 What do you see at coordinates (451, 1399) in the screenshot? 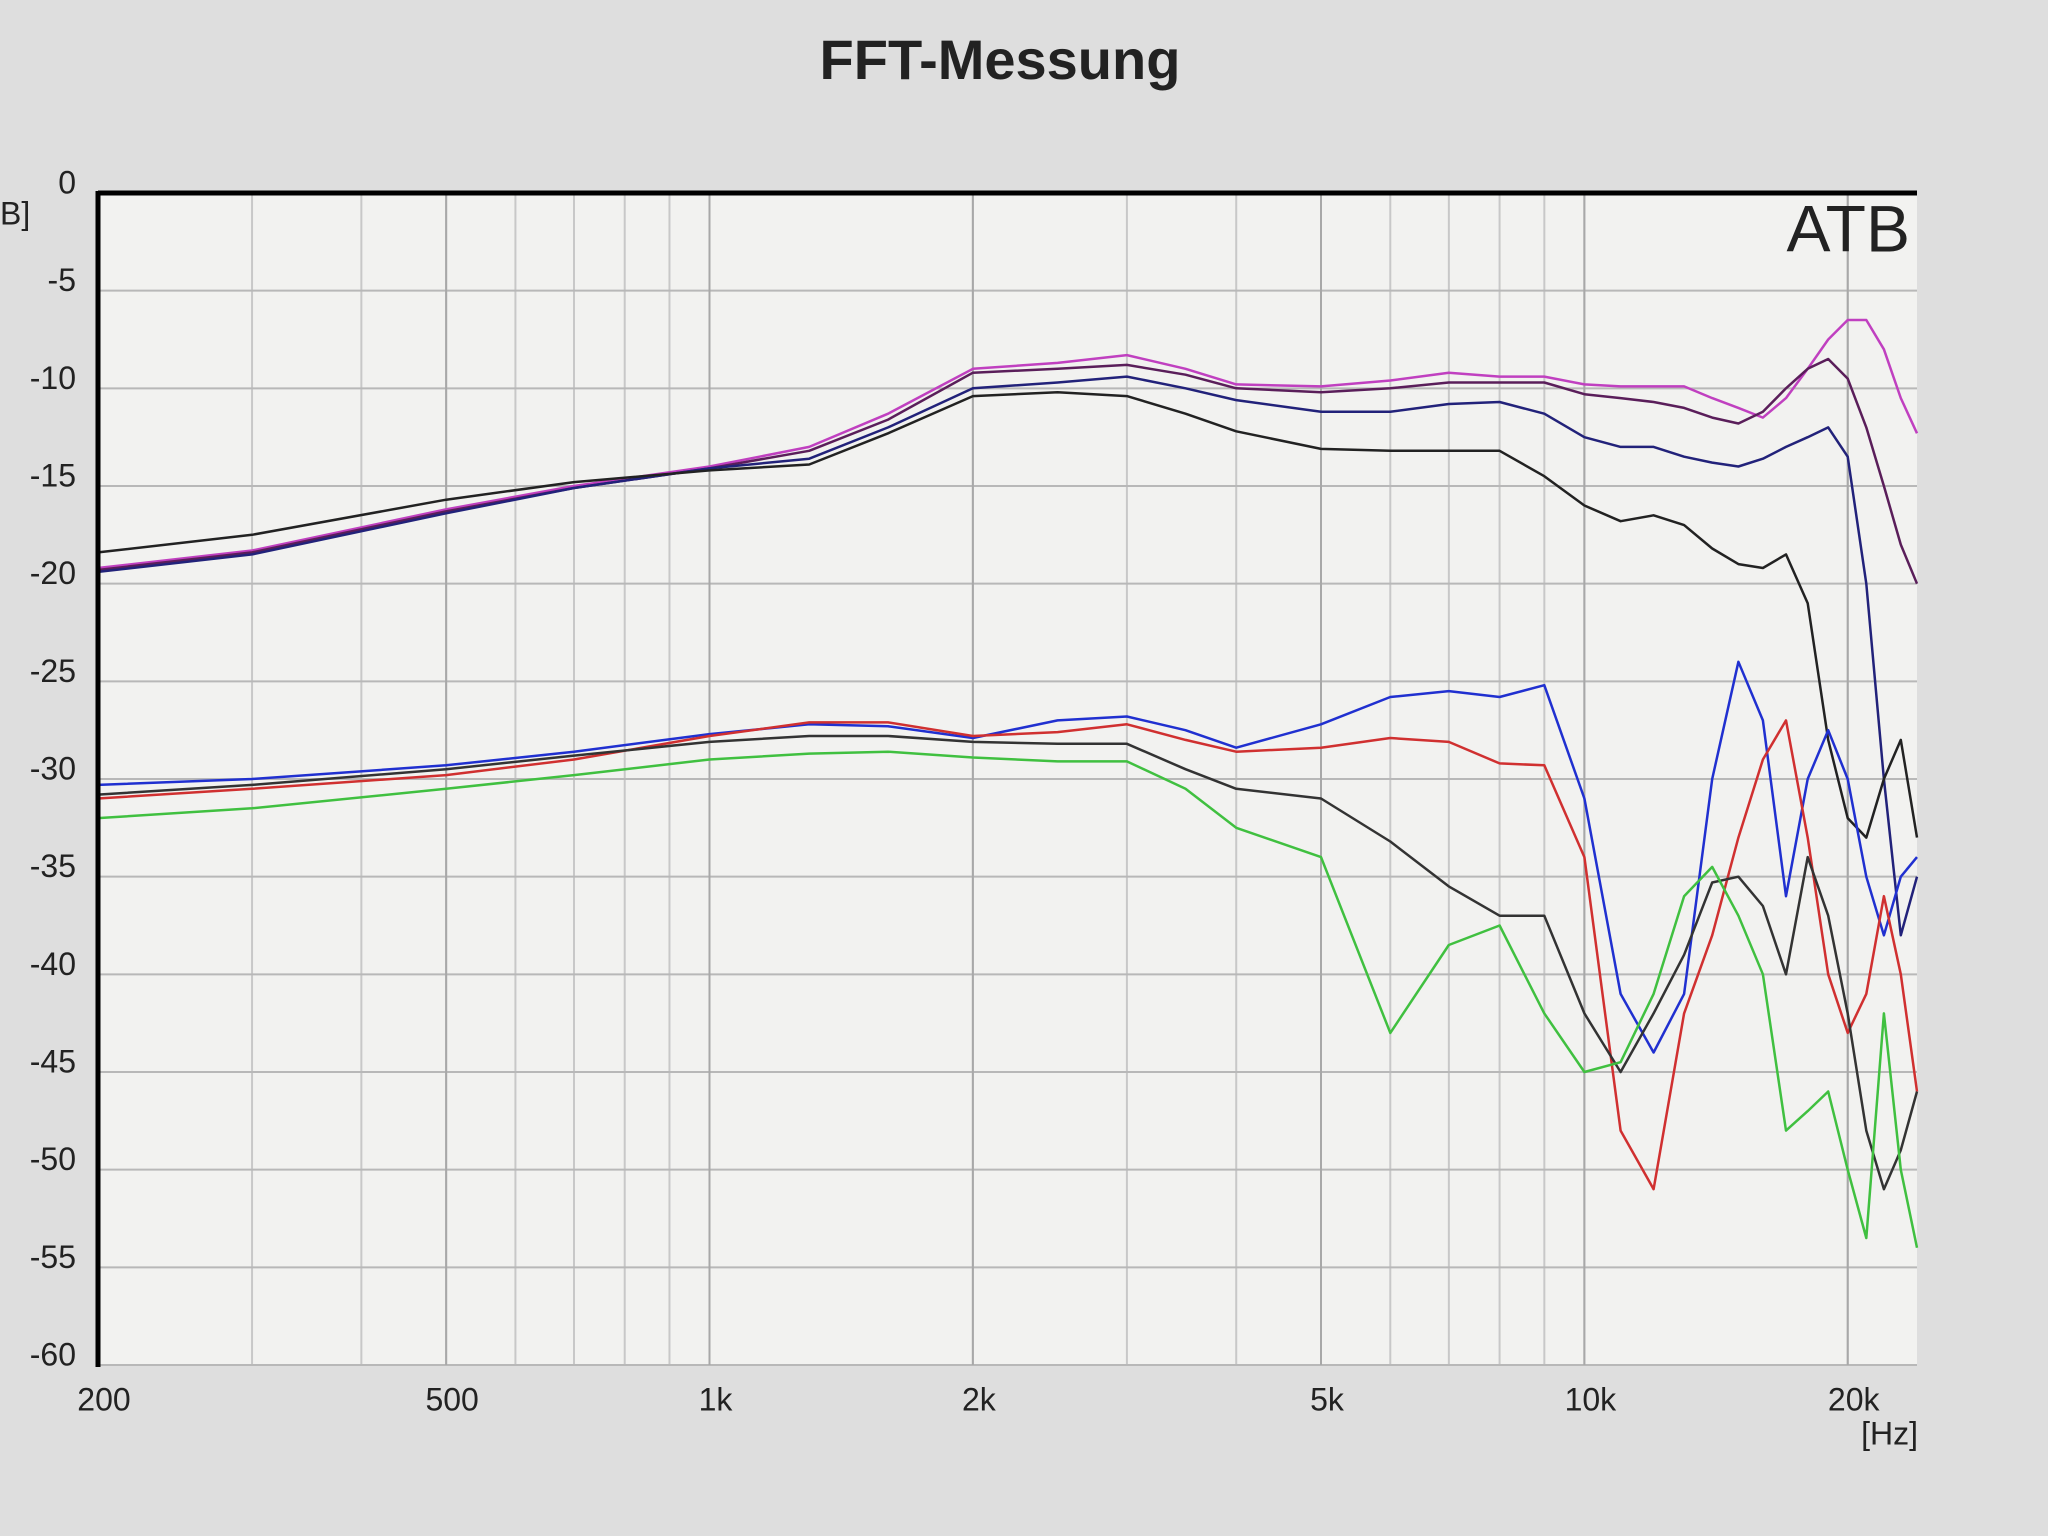
I see `x-tick-label: 500` at bounding box center [451, 1399].